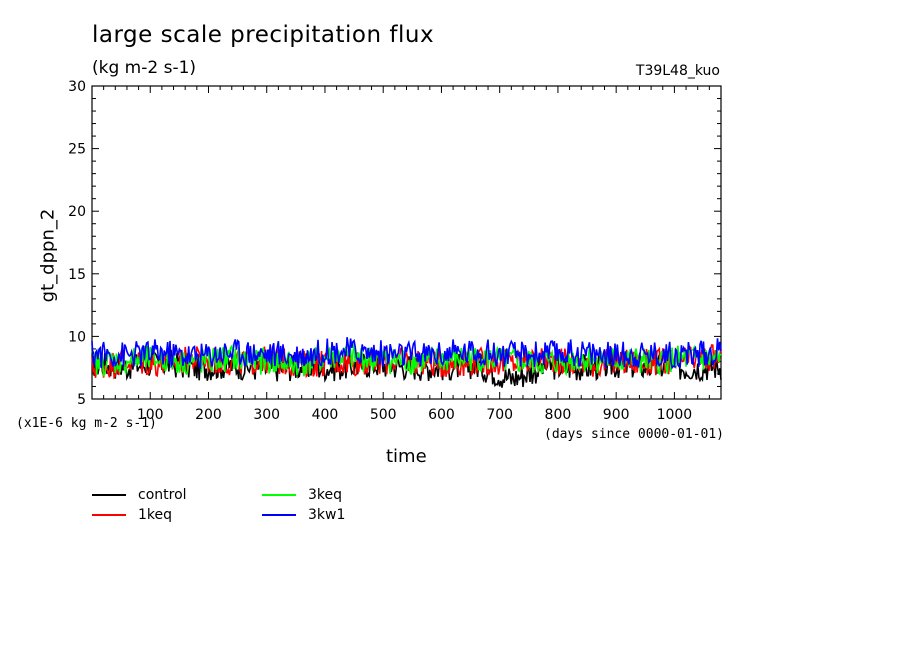 Image resolution: width=904 pixels, height=654 pixels. What do you see at coordinates (81, 400) in the screenshot?
I see `y-tick-label: 5` at bounding box center [81, 400].